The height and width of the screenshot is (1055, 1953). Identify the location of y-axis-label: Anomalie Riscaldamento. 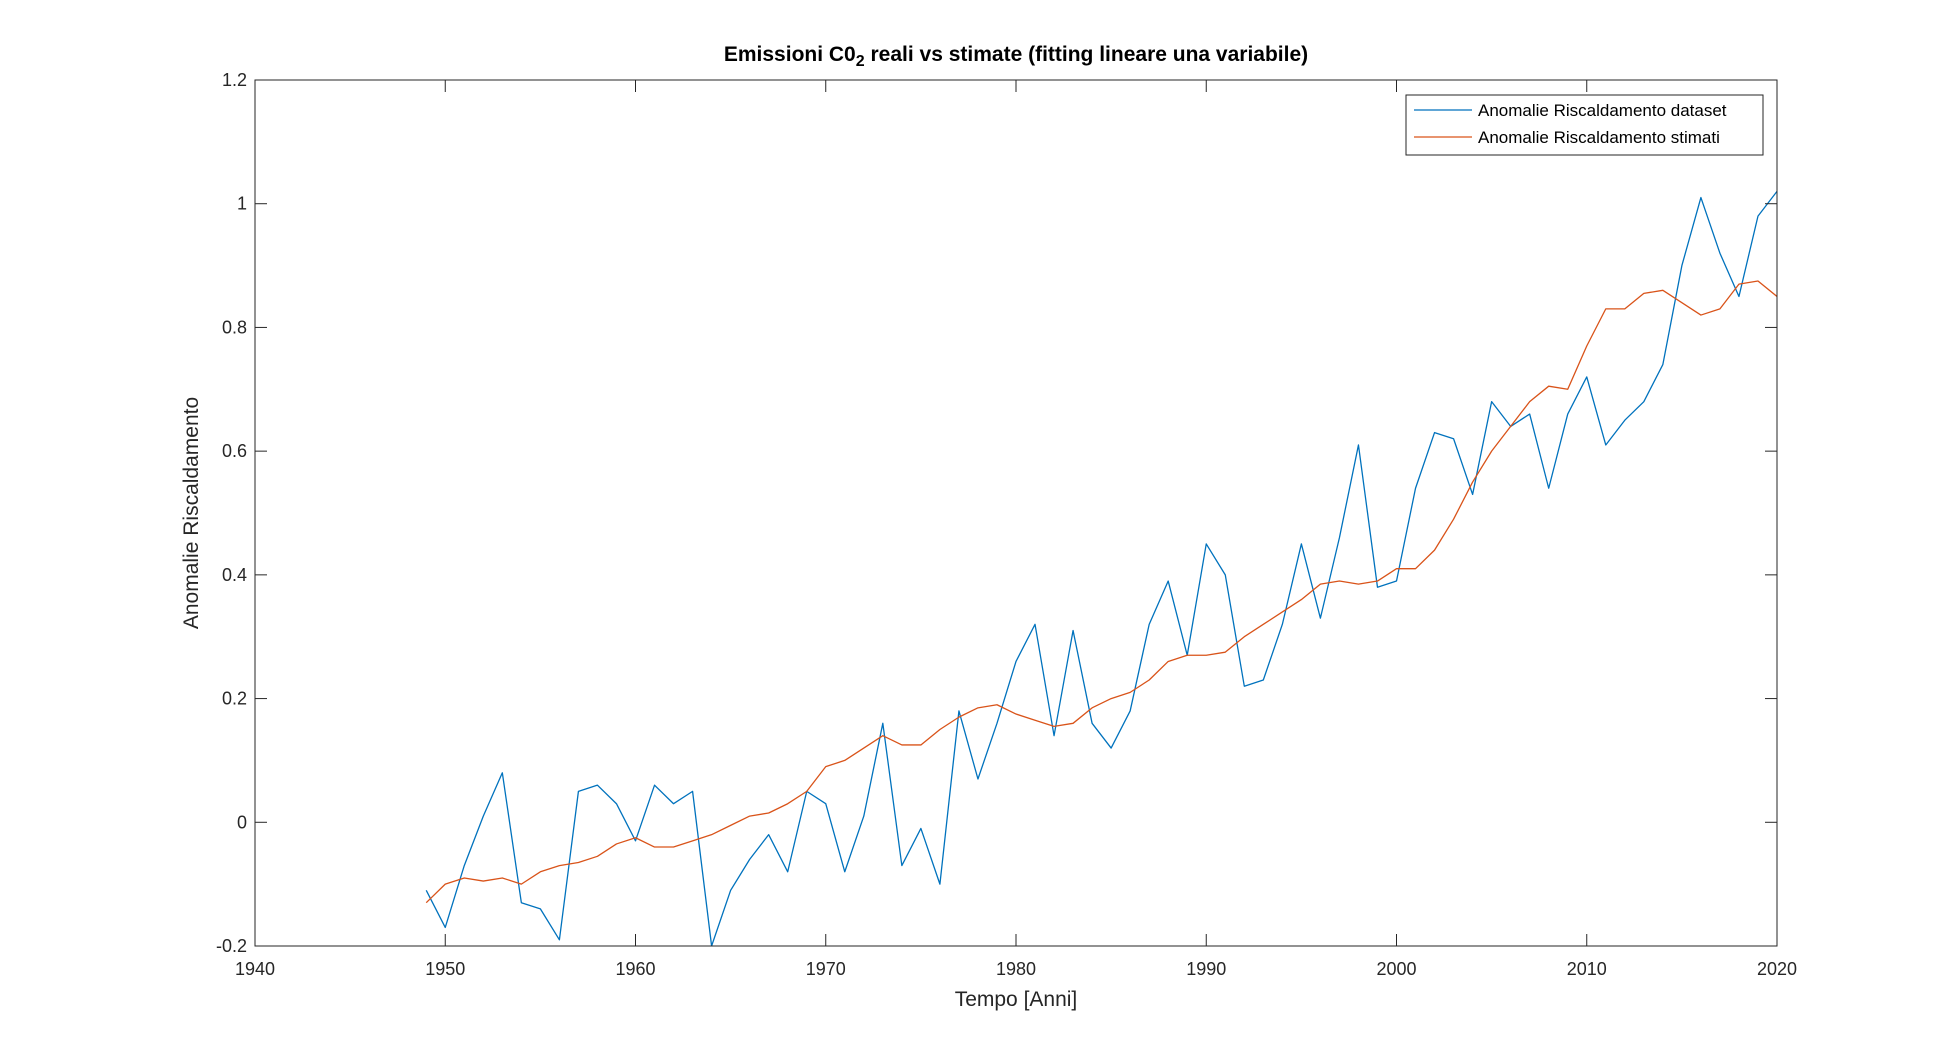
(191, 513).